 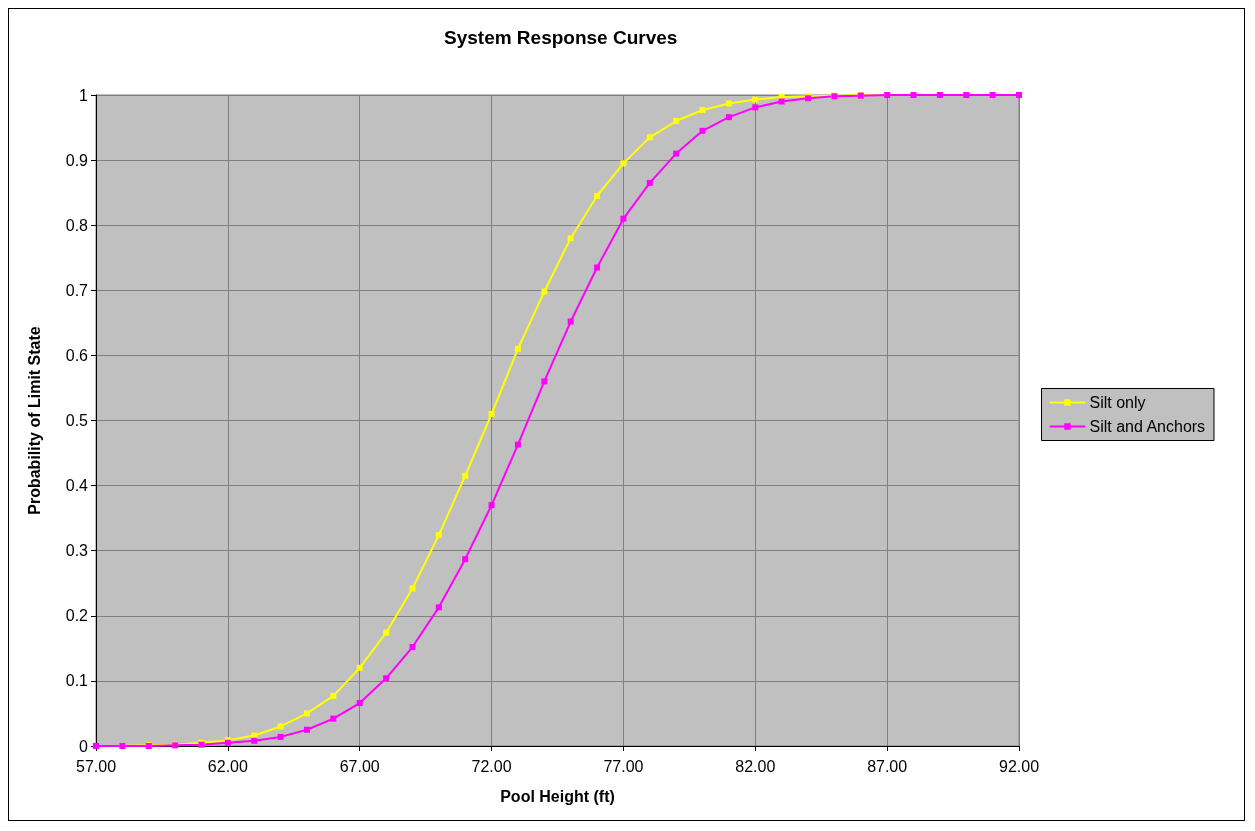 What do you see at coordinates (77, 616) in the screenshot?
I see `y-tick-label: 0.2` at bounding box center [77, 616].